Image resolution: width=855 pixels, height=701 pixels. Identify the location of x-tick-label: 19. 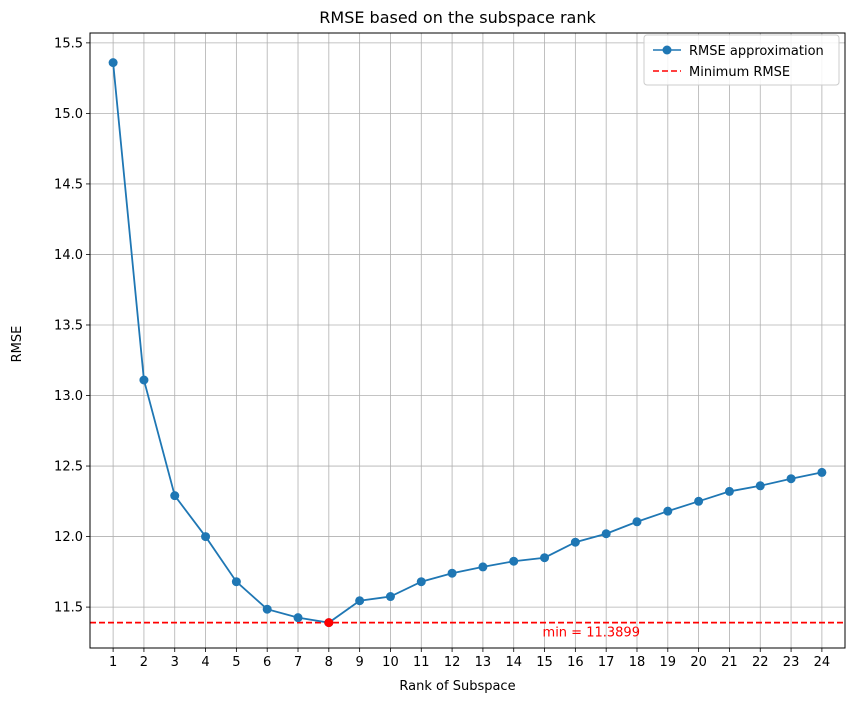
(668, 662).